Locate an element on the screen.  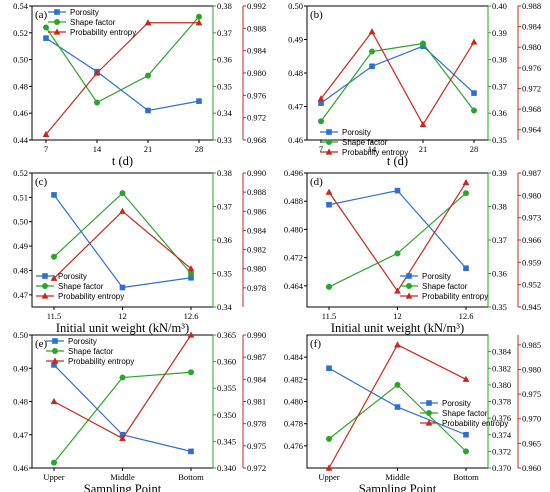
right-axis-tick-label: 0.980 is located at coordinates (531, 47).